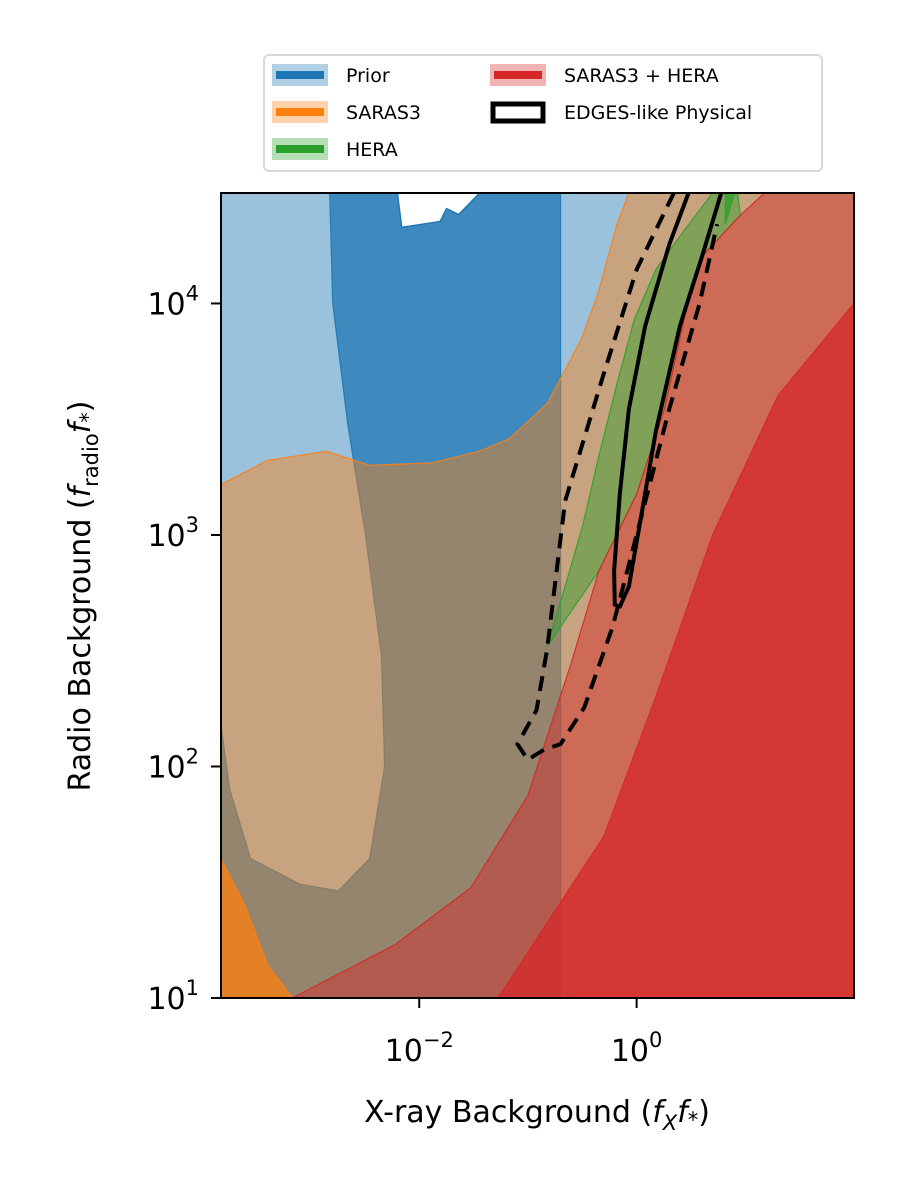  Describe the element at coordinates (419, 1048) in the screenshot. I see `x-tick-label: 10⁻²` at that location.